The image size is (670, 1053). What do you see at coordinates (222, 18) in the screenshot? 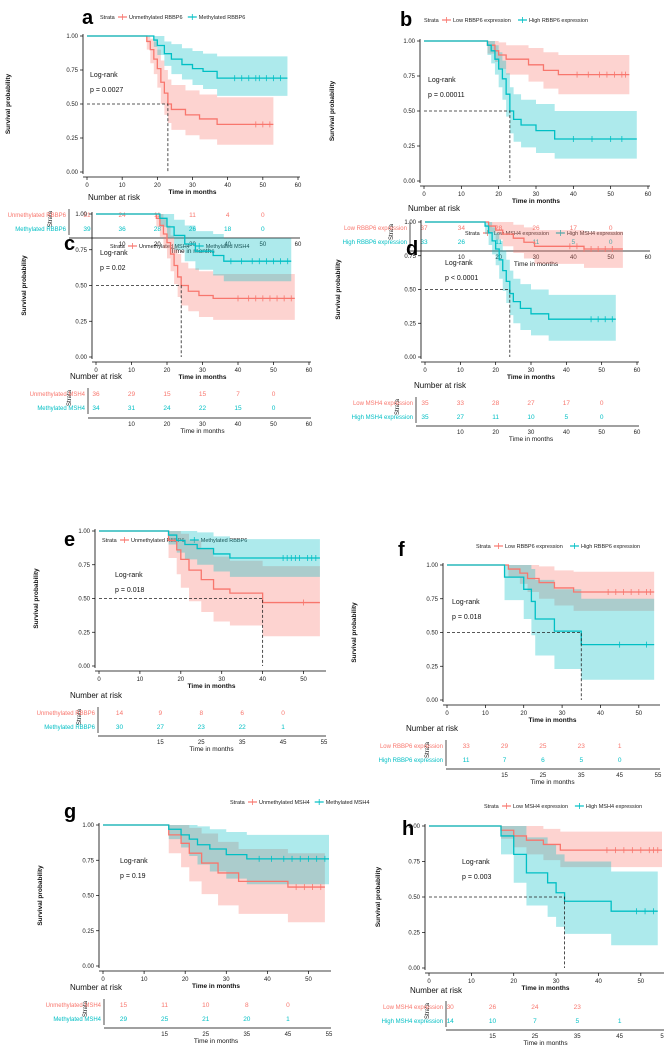
I see `legend-label: Methylated RBBP6` at bounding box center [222, 18].